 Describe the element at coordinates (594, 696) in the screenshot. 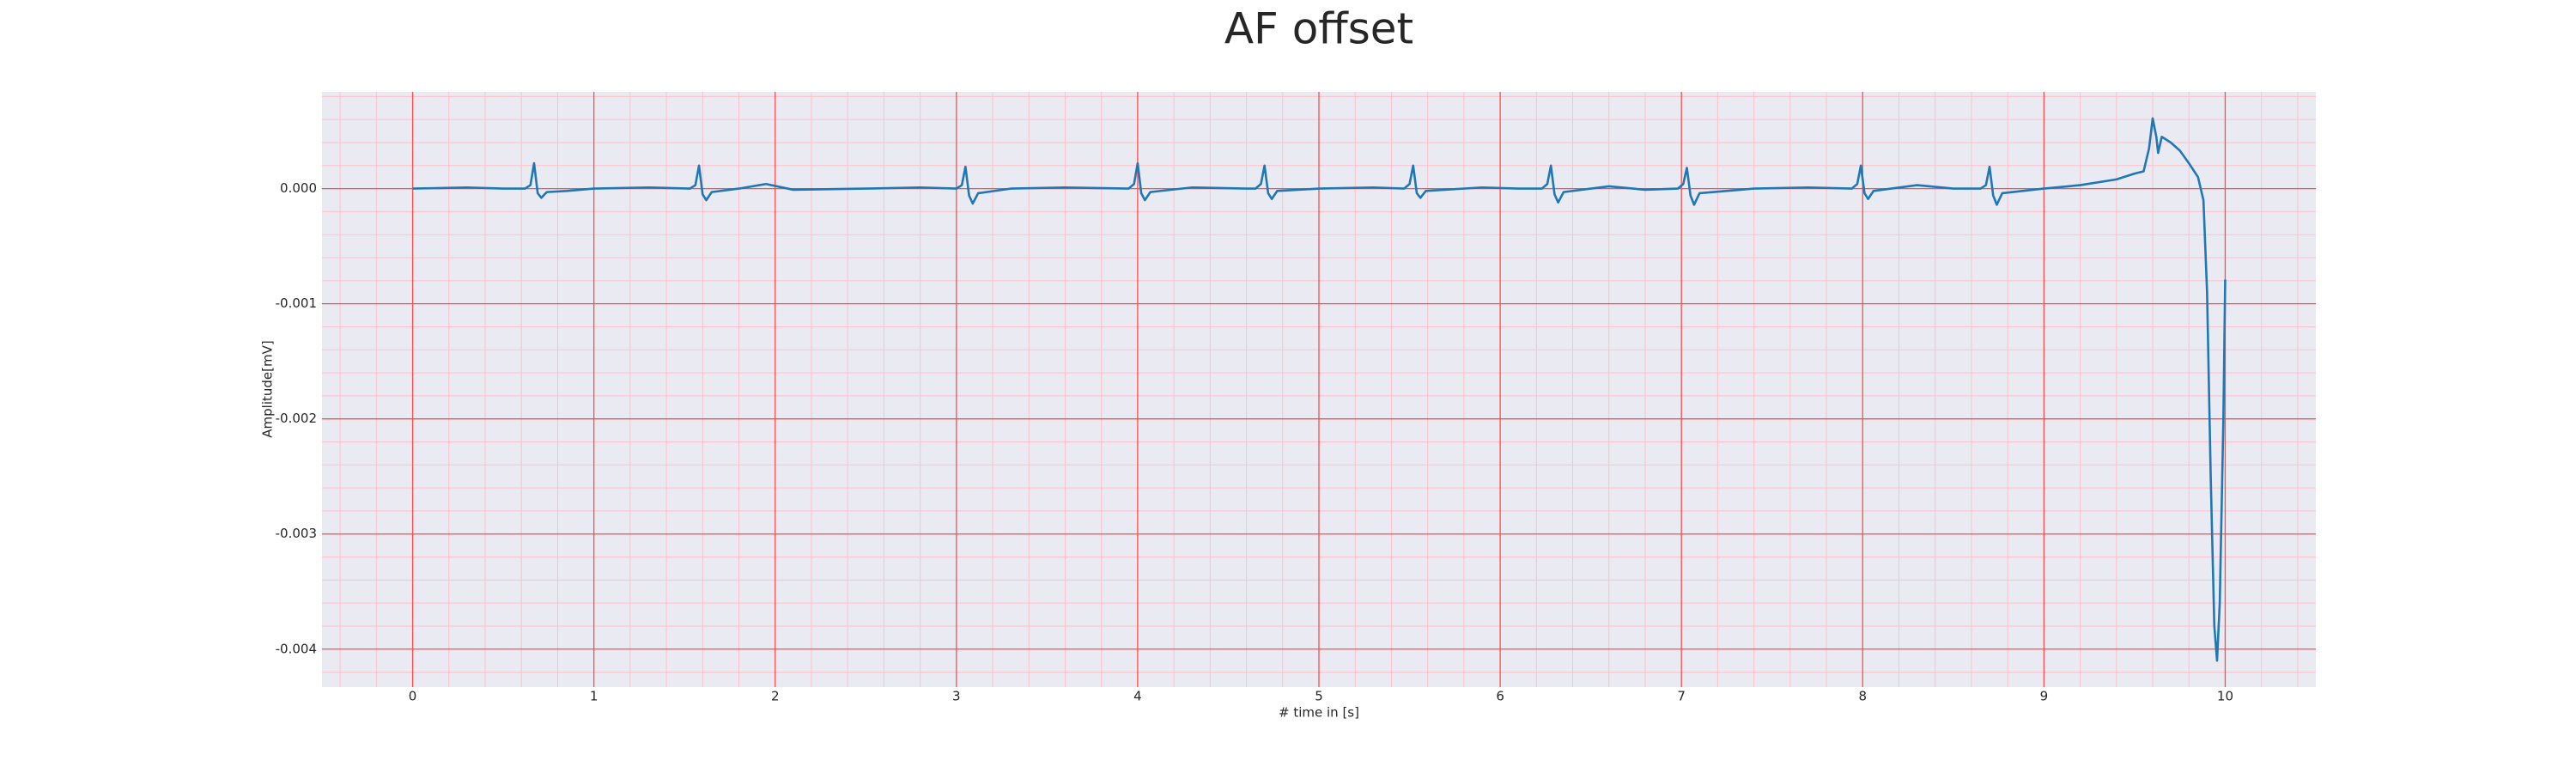

I see `x-tick-label: 1` at that location.